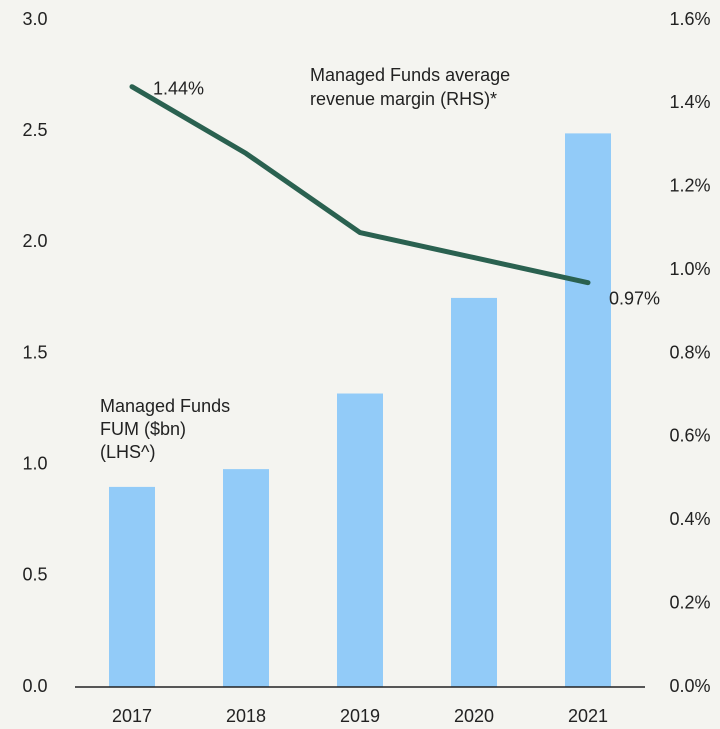  Describe the element at coordinates (34, 575) in the screenshot. I see `y-tick-label: 0.5` at that location.